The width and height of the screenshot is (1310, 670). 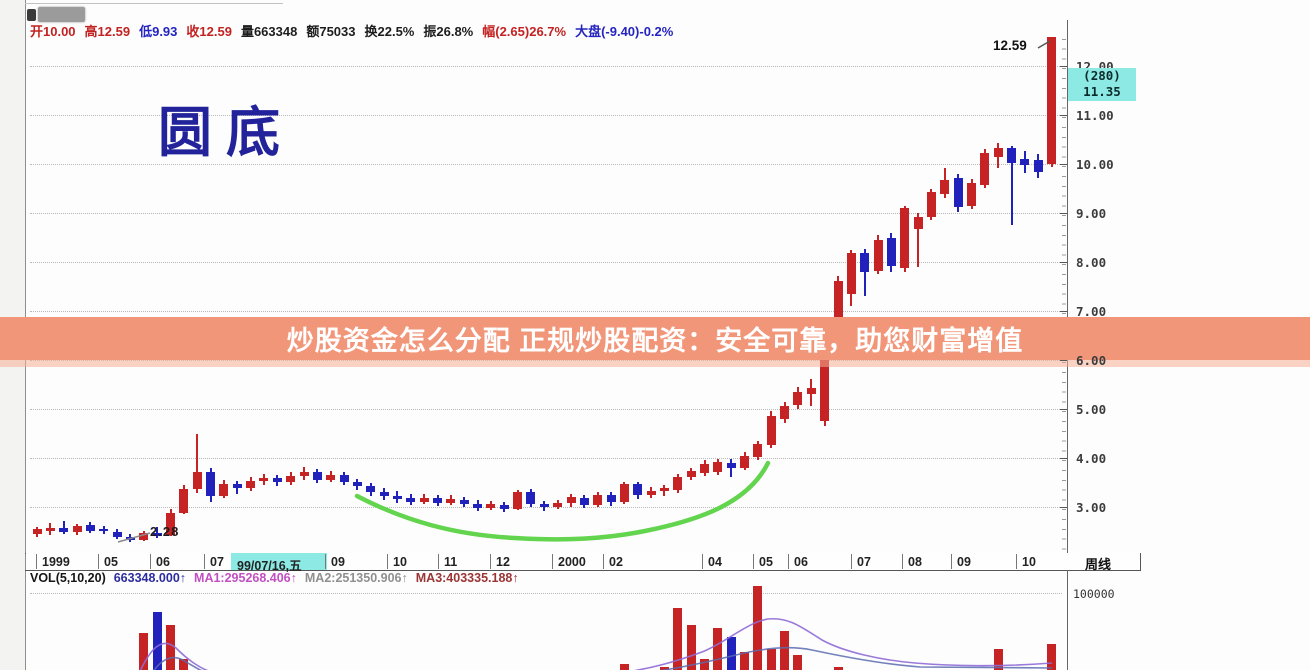 I want to click on app-logo-icon, so click(x=31, y=15).